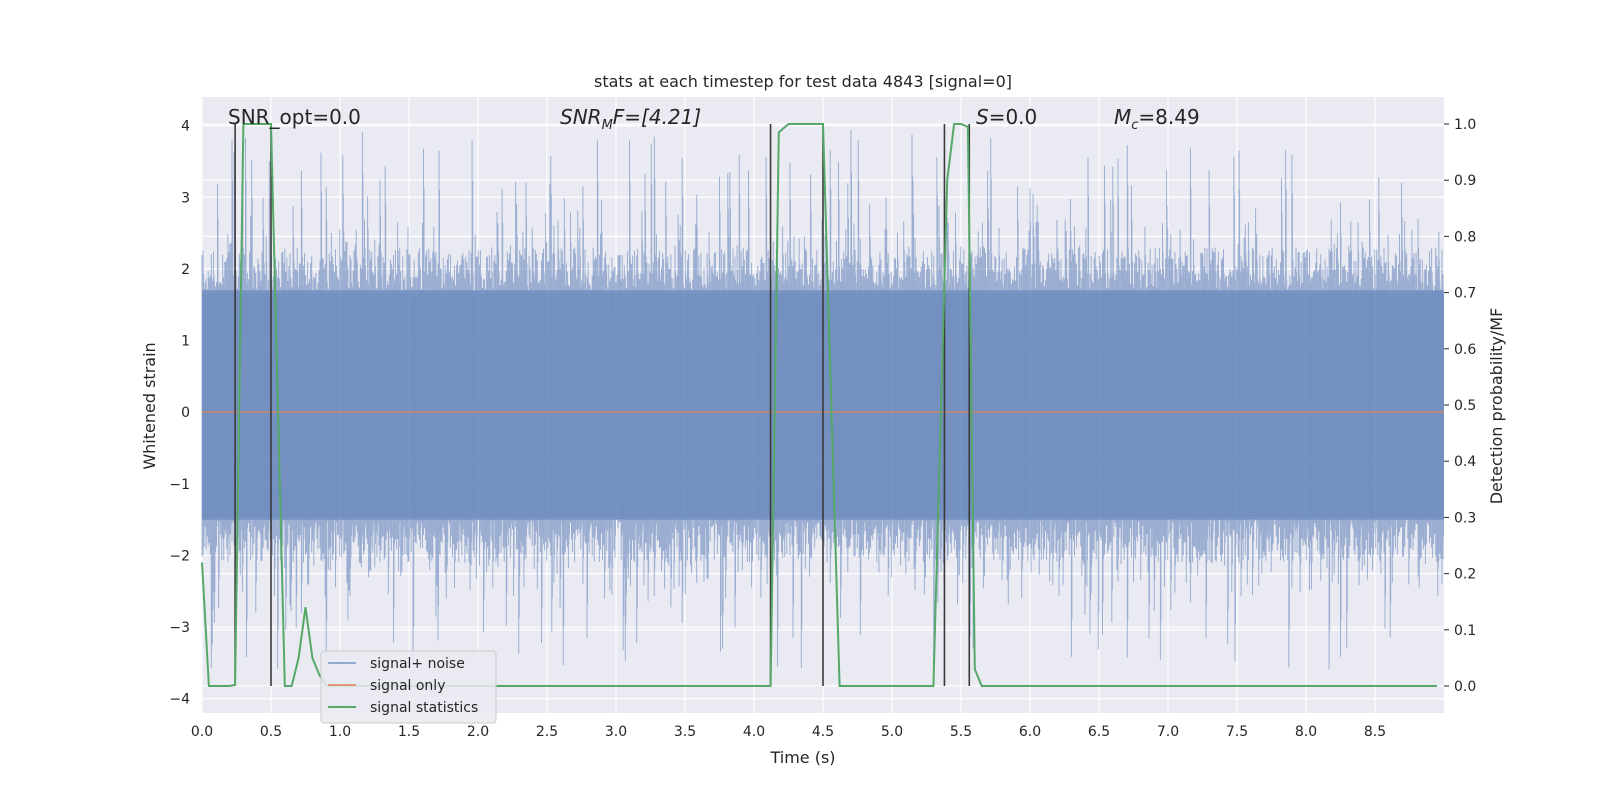  I want to click on x-tick-label: 2.5, so click(547, 732).